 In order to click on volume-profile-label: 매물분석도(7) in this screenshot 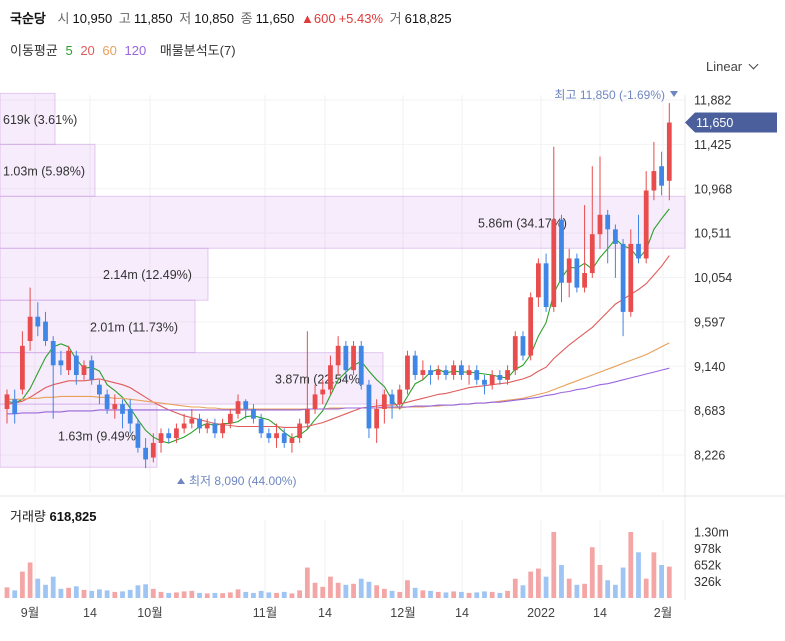, I will do `click(197, 50)`.